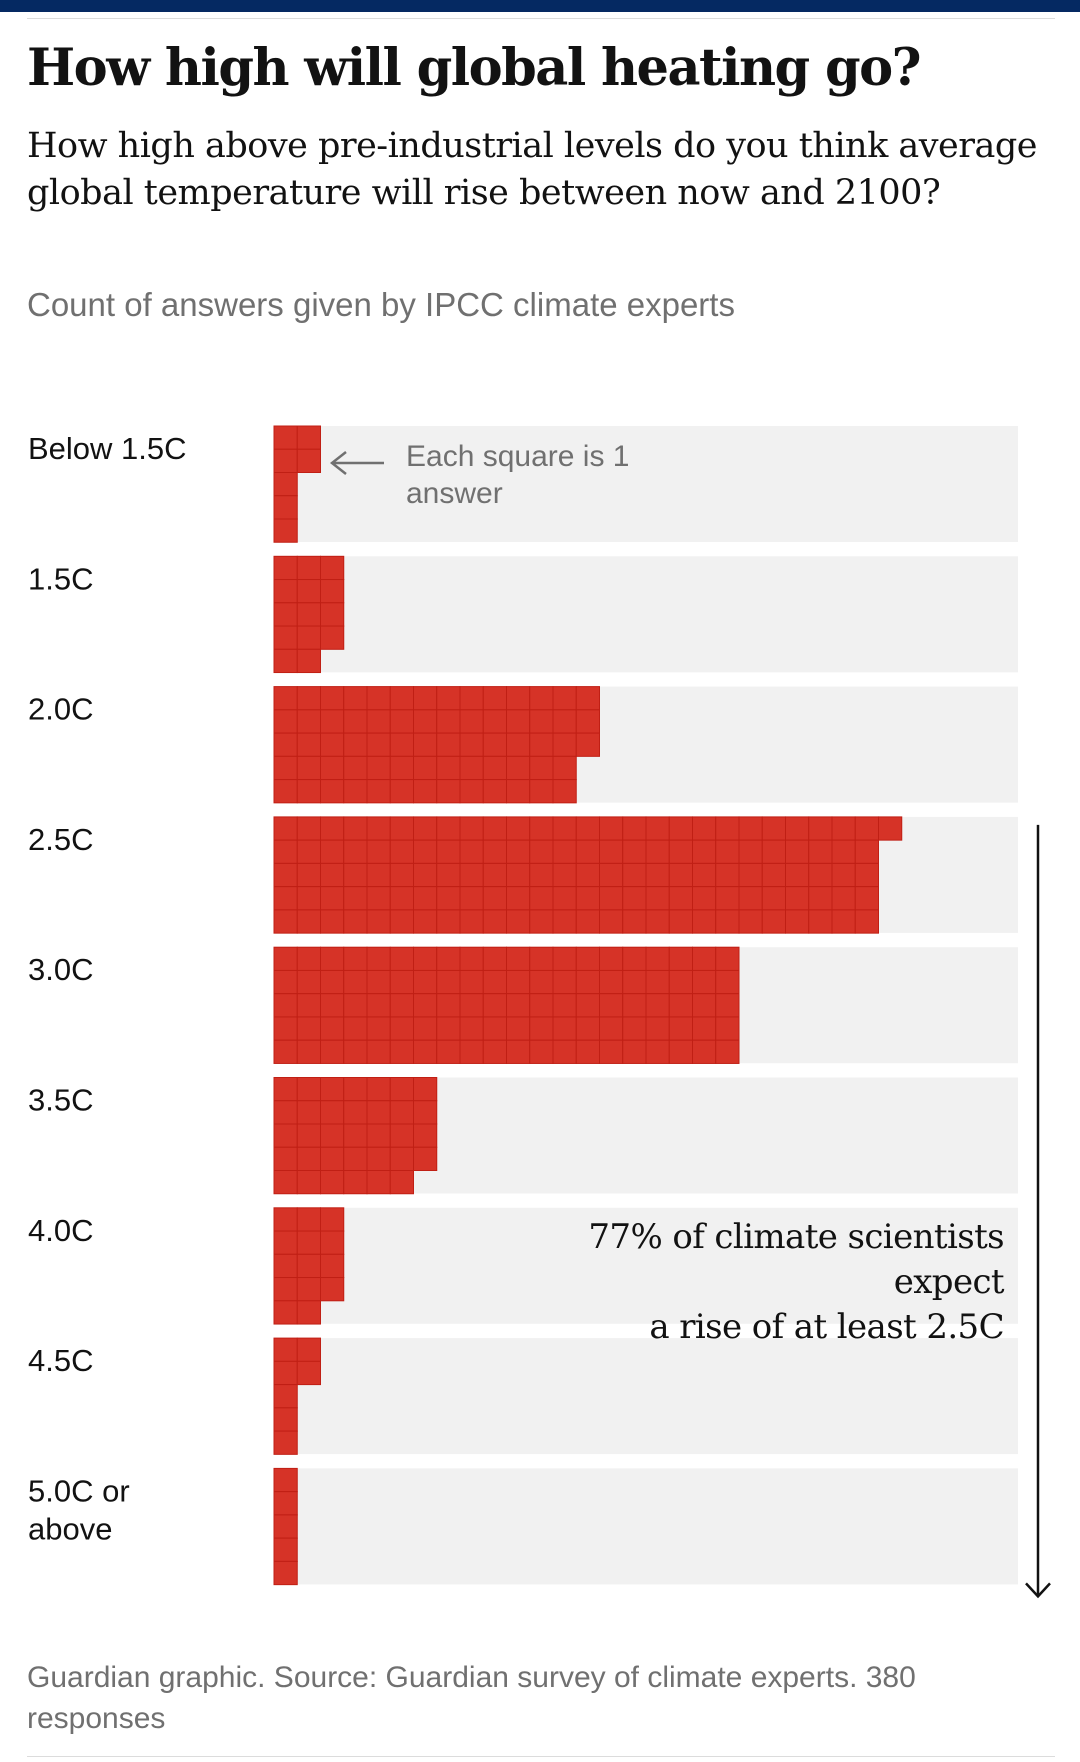 This screenshot has height=1762, width=1080. I want to click on category-label-4-0c: 4.0C, so click(60, 1230).